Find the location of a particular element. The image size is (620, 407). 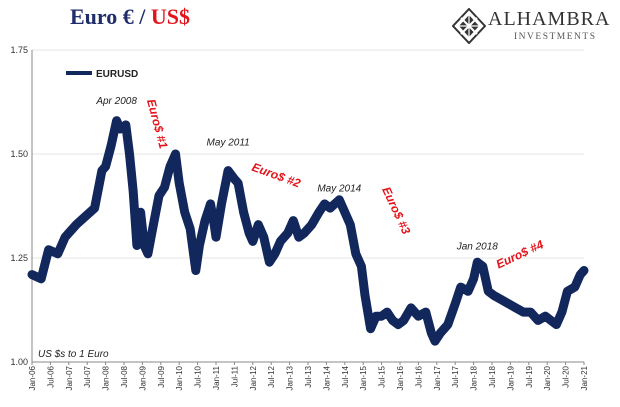

x-tick-label: Jan-15 is located at coordinates (363, 377).